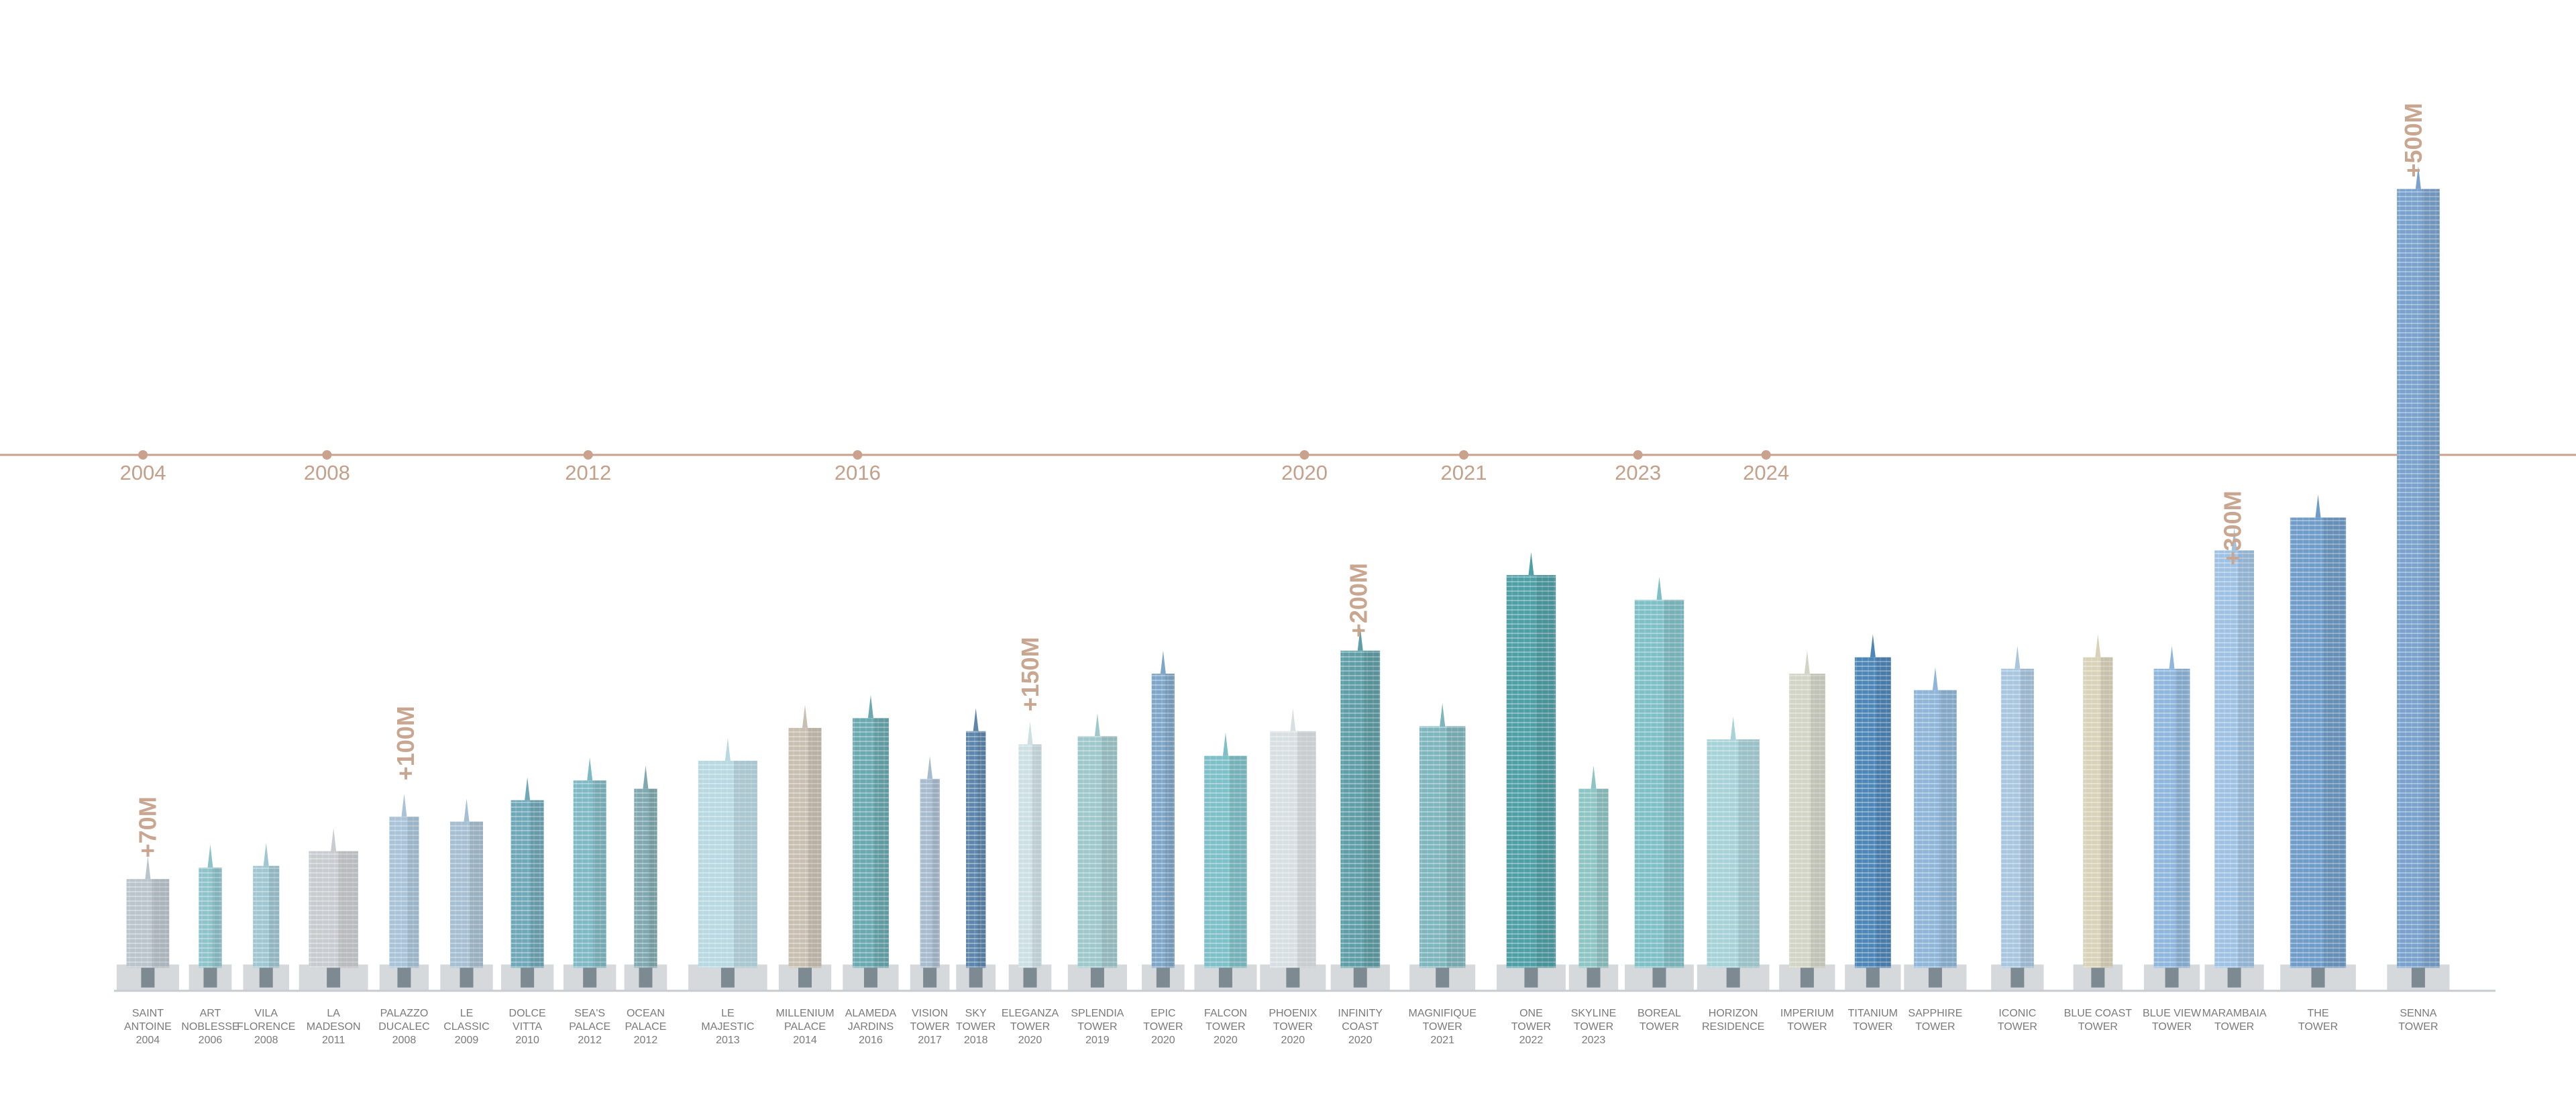 The image size is (2576, 1101). I want to click on tower-label: BLUE COAST TOWER, so click(2097, 1020).